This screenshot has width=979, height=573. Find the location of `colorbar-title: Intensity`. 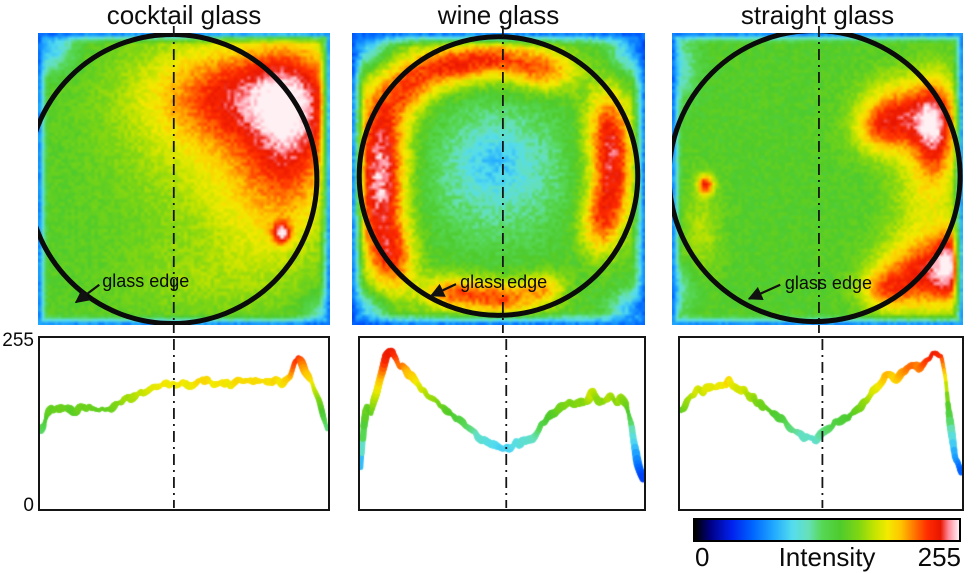

colorbar-title: Intensity is located at coordinates (827, 557).